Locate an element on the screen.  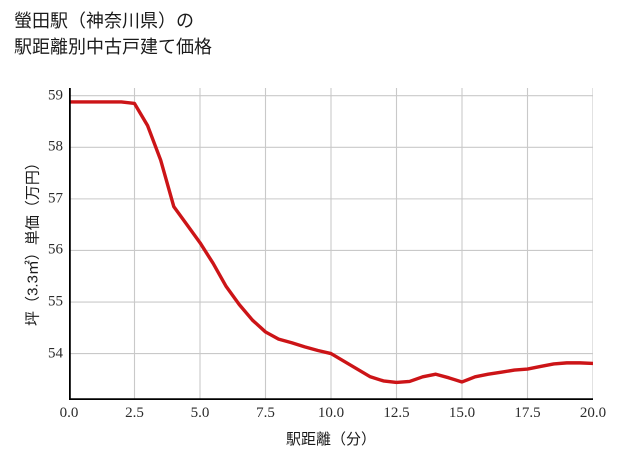
x-tick-label: 10.0 is located at coordinates (331, 413).